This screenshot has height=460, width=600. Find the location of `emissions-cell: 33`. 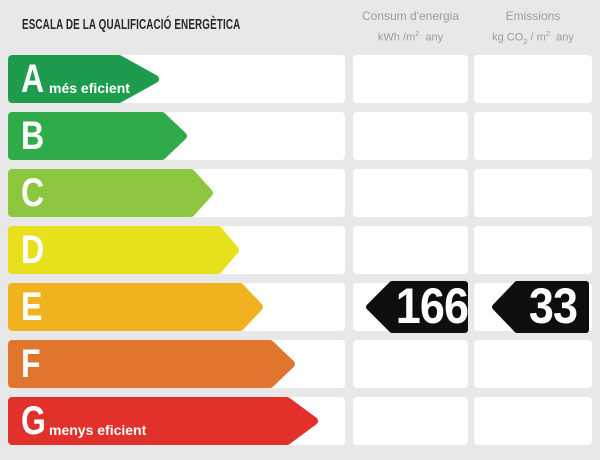

emissions-cell: 33 is located at coordinates (533, 307).